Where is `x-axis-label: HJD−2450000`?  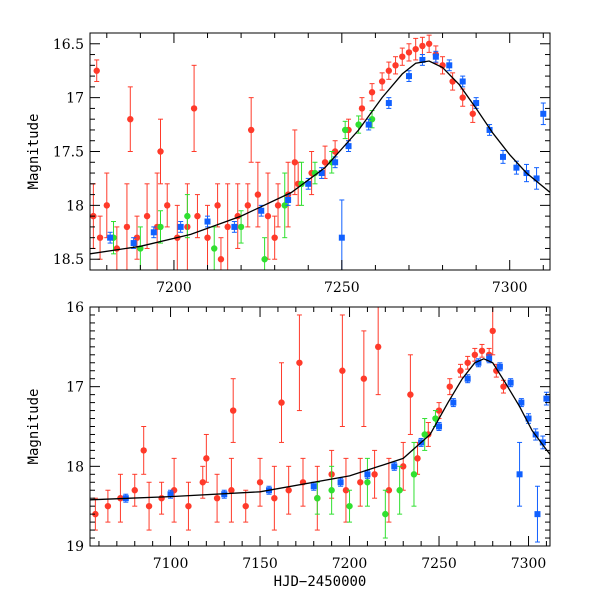
x-axis-label: HJD−2450000 is located at coordinates (320, 582).